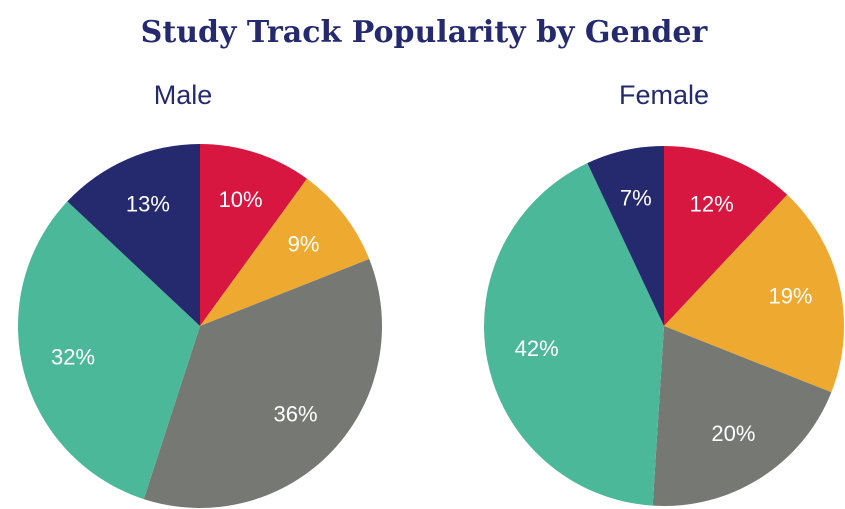 The width and height of the screenshot is (845, 509). What do you see at coordinates (636, 197) in the screenshot?
I see `slice-label: 7%` at bounding box center [636, 197].